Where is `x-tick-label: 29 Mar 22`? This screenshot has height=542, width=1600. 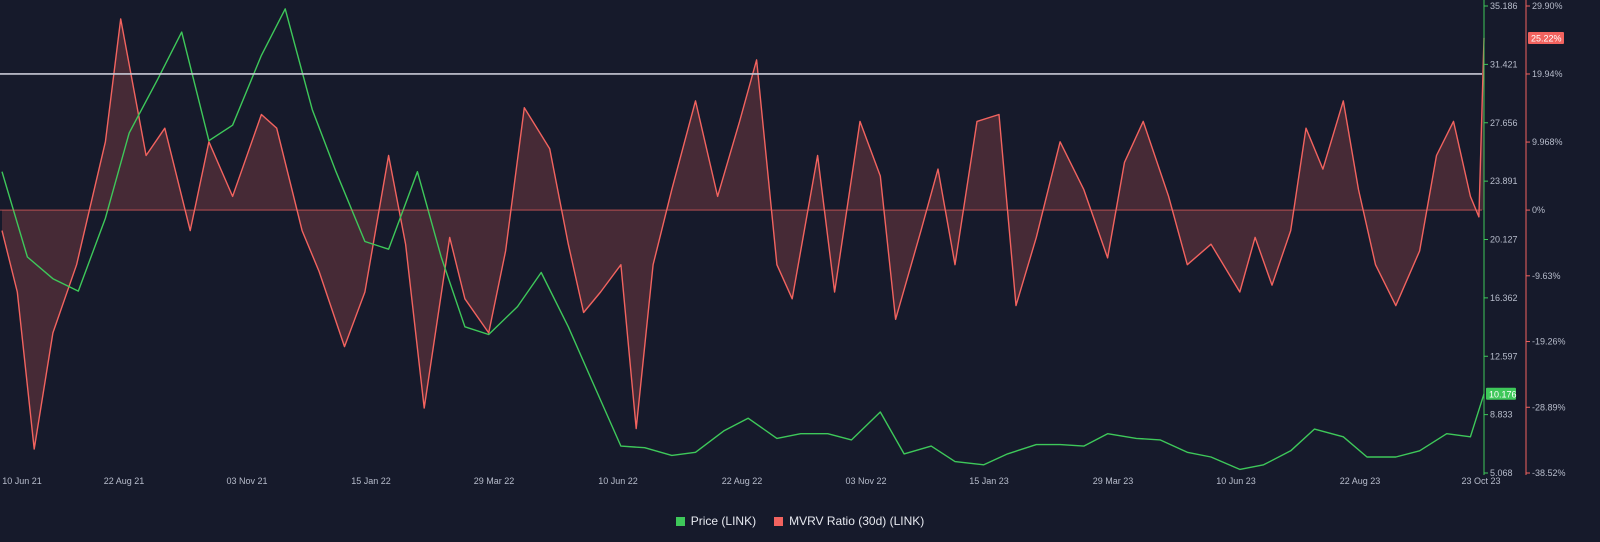
x-tick-label: 29 Mar 22 is located at coordinates (494, 481).